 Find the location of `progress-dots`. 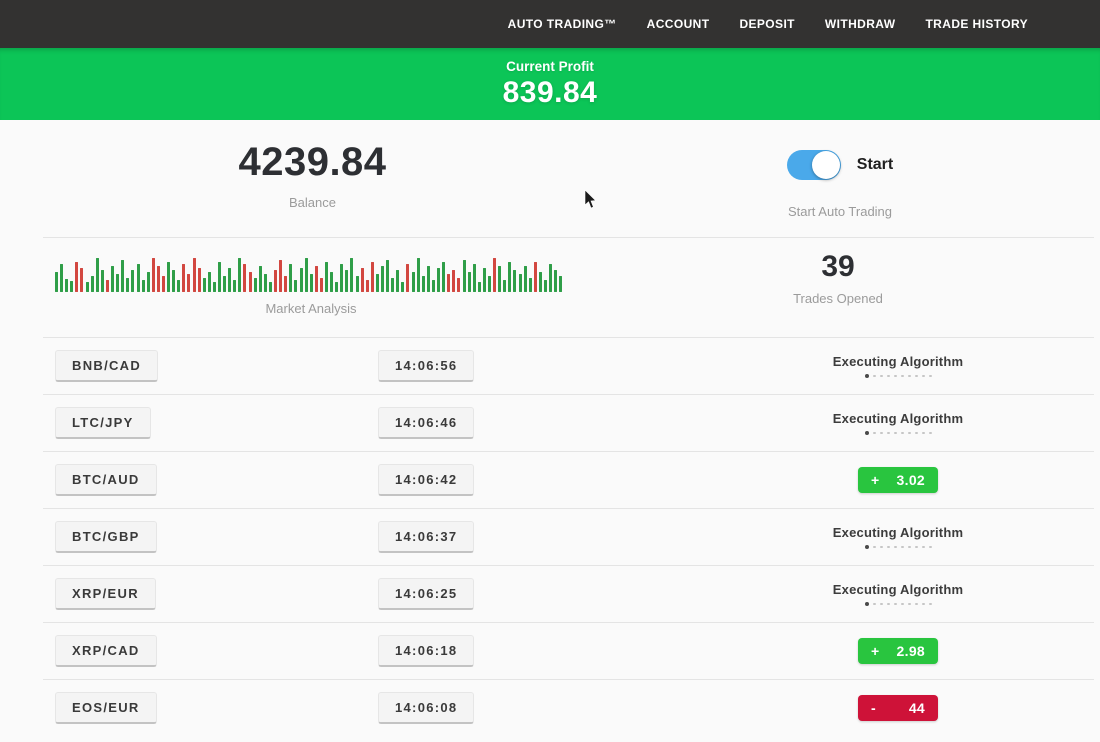

progress-dots is located at coordinates (898, 604).